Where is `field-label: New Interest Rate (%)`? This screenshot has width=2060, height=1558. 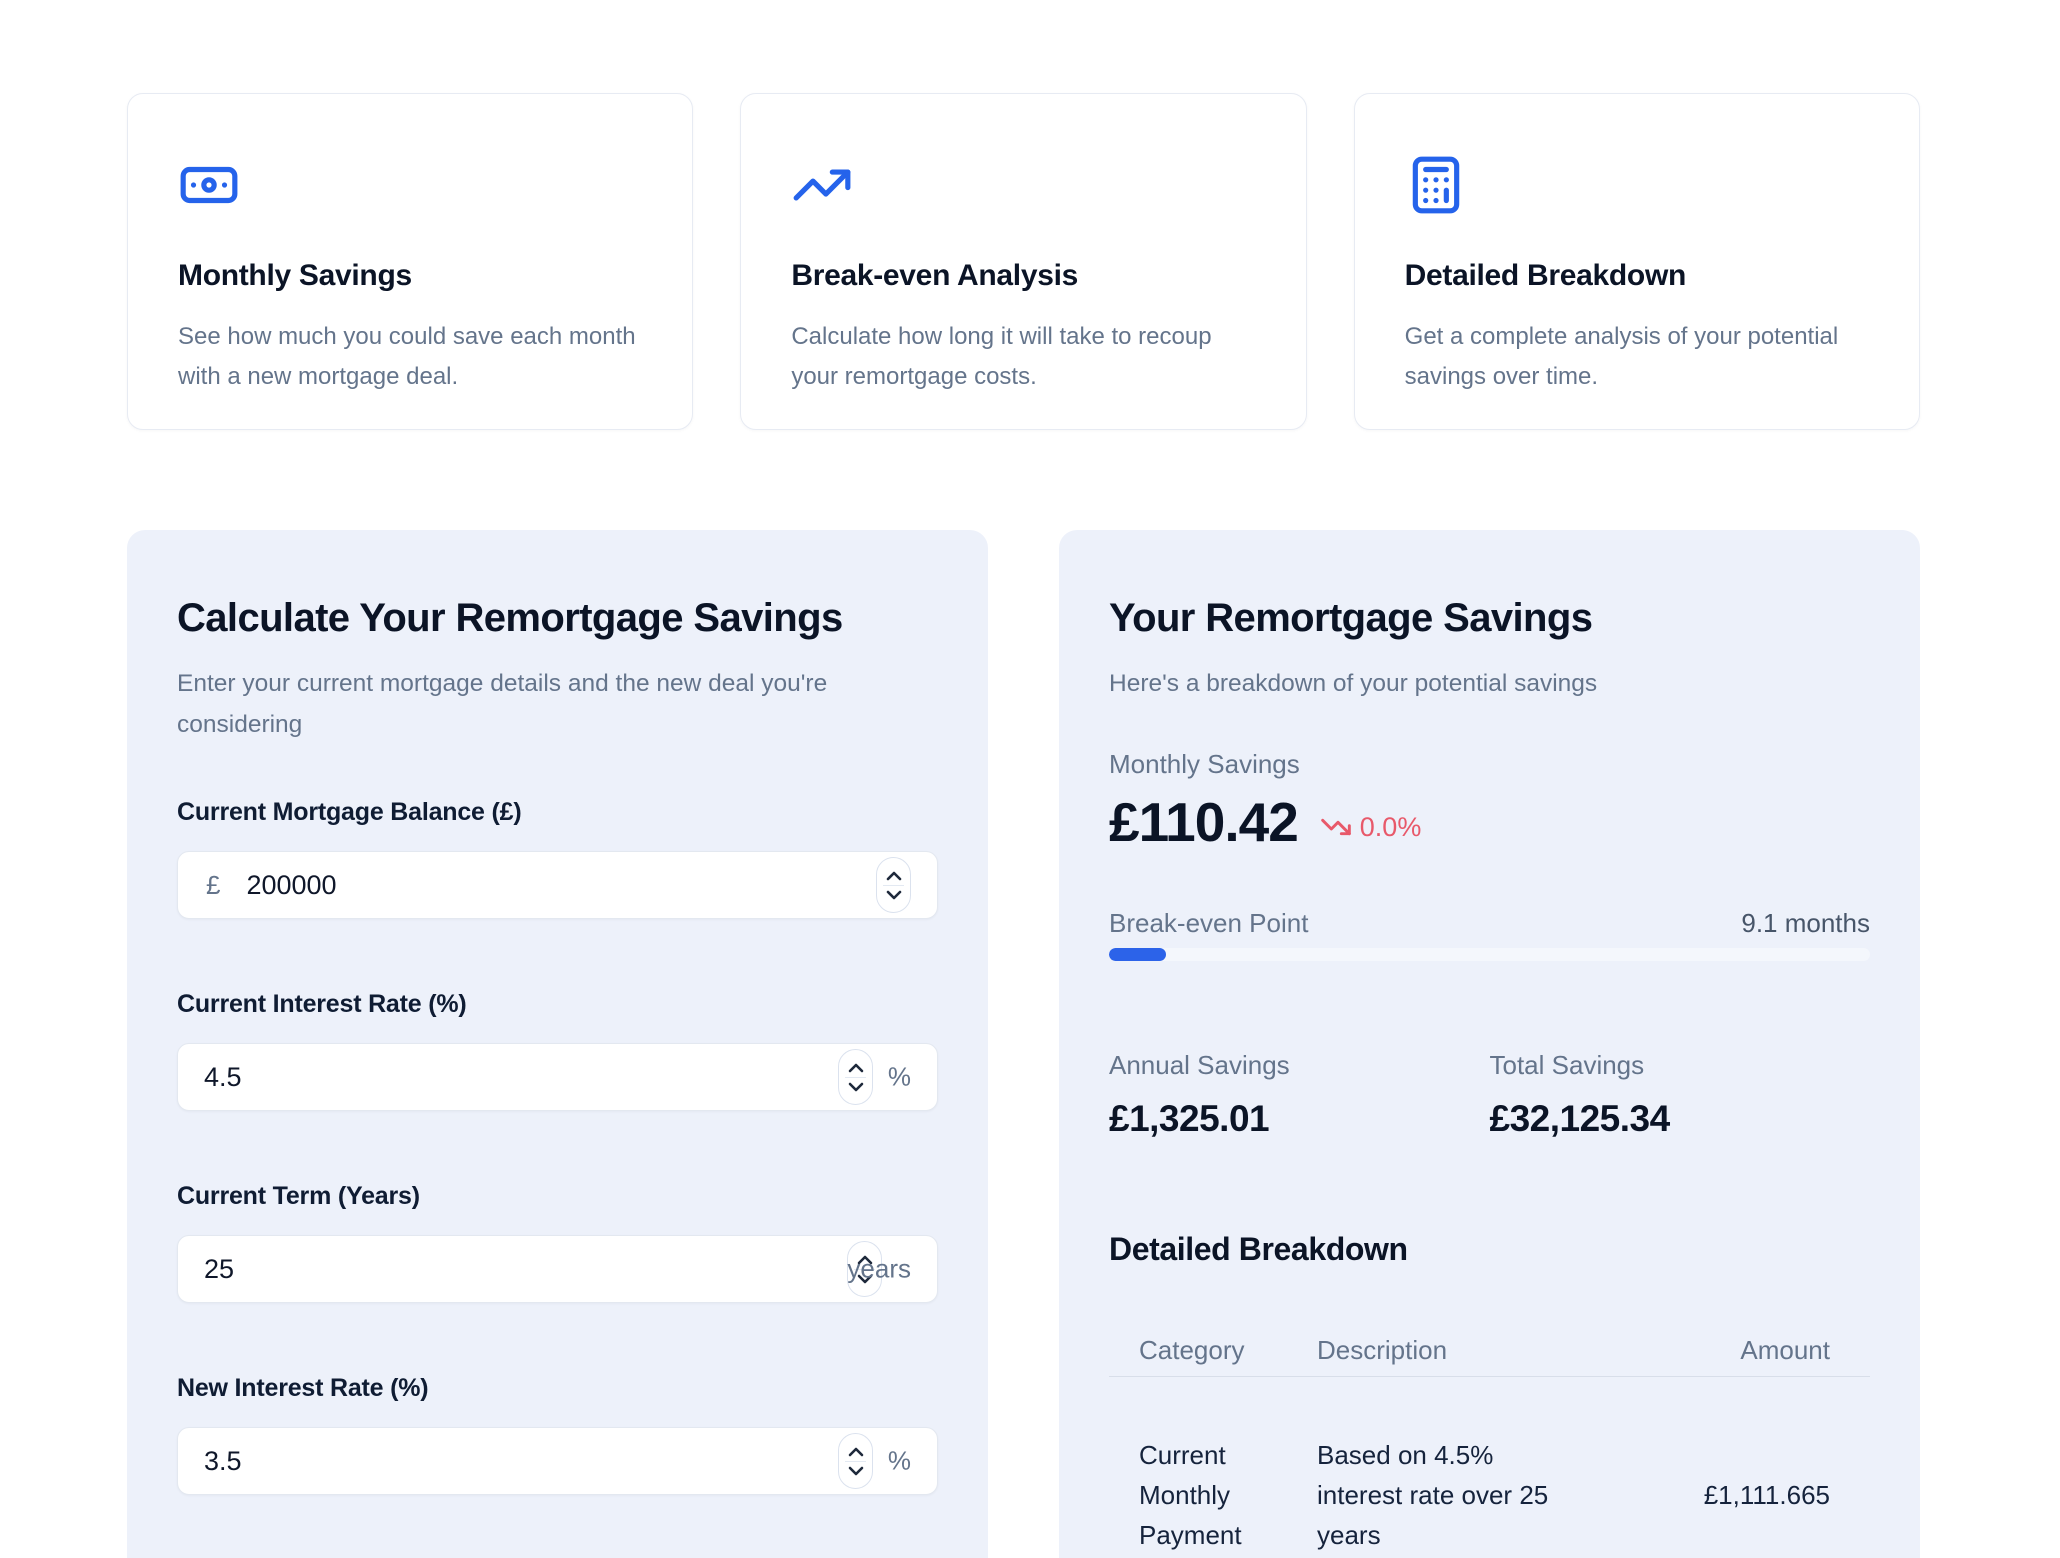 field-label: New Interest Rate (%) is located at coordinates (303, 1388).